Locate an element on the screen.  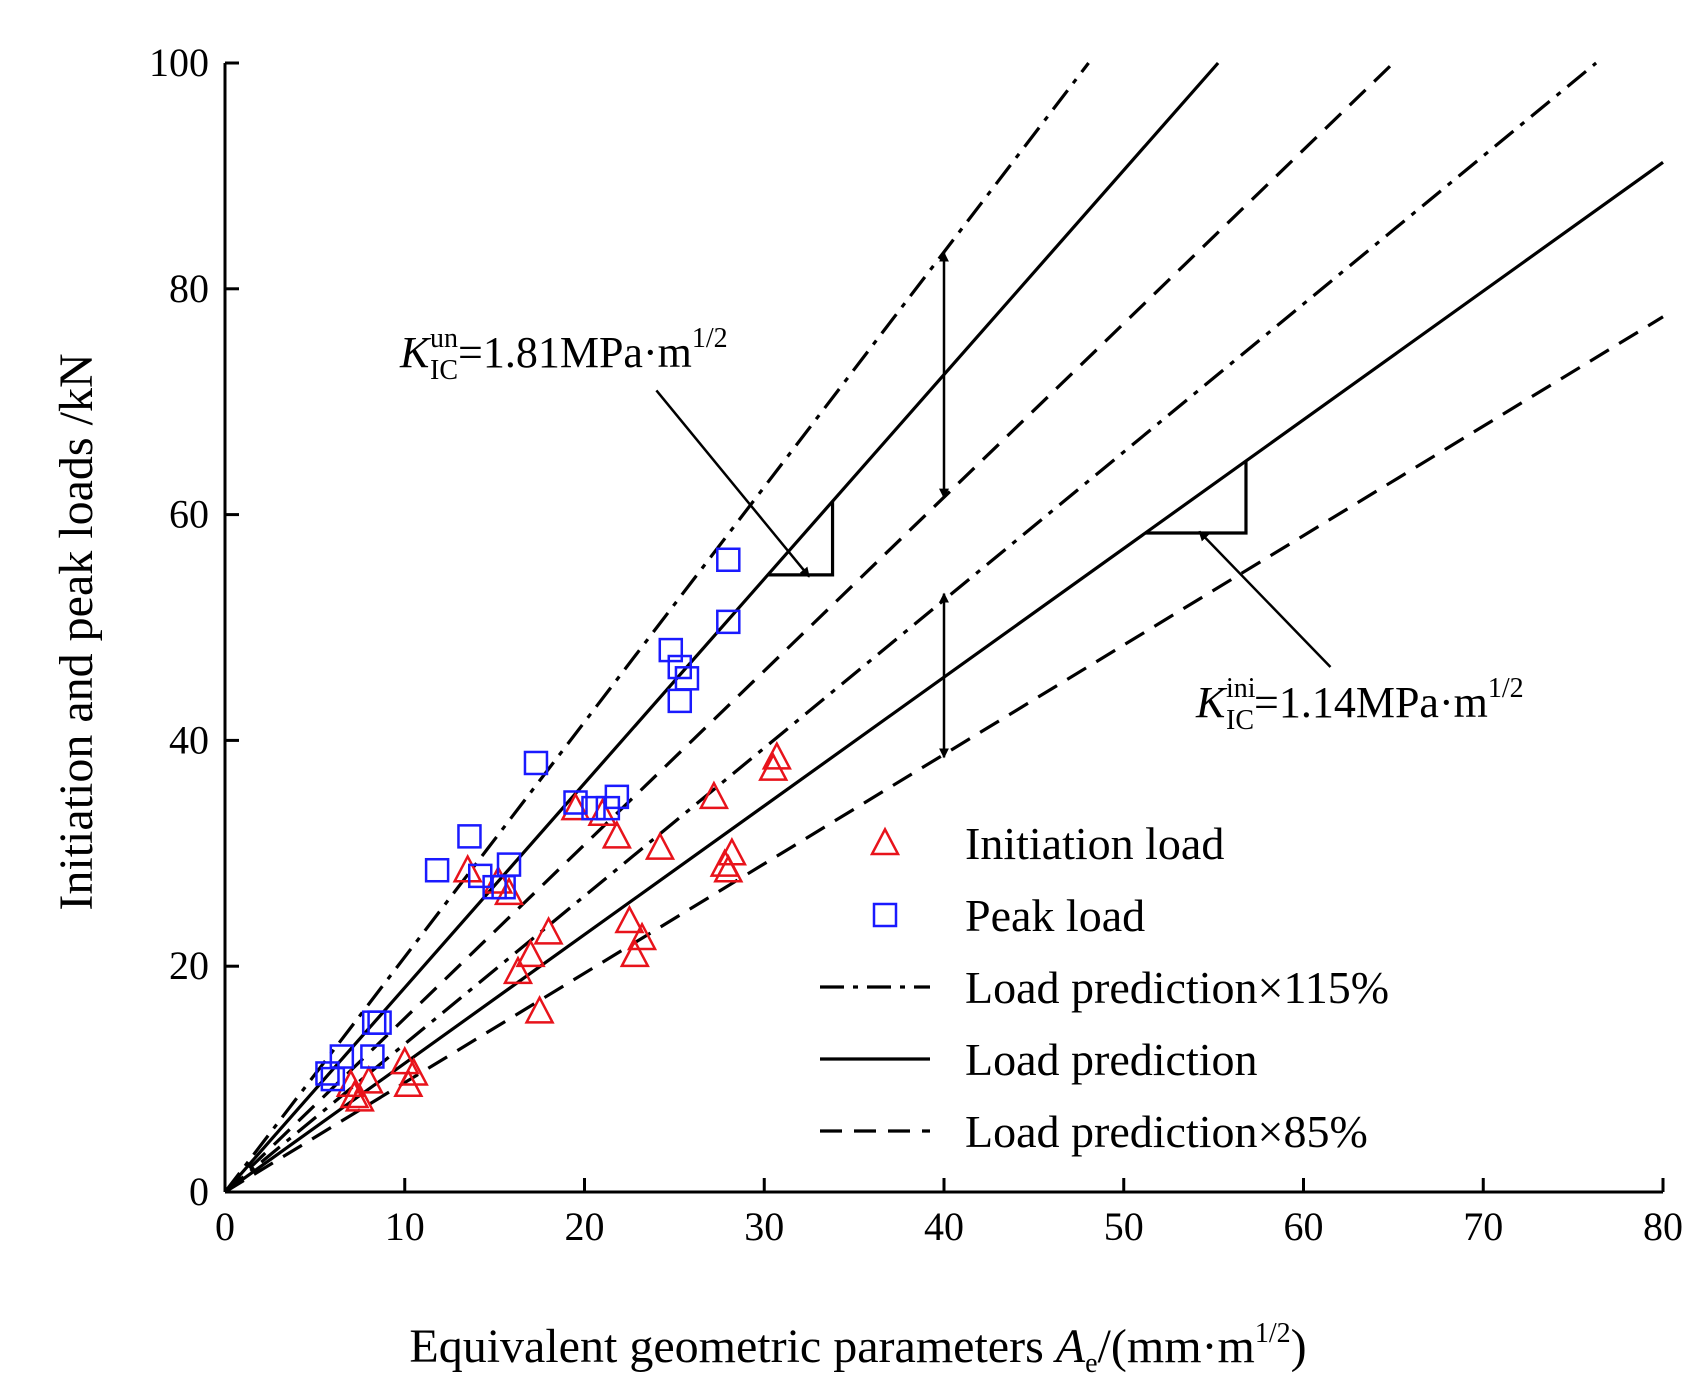
y-tick-label: 0 is located at coordinates (199, 1191).